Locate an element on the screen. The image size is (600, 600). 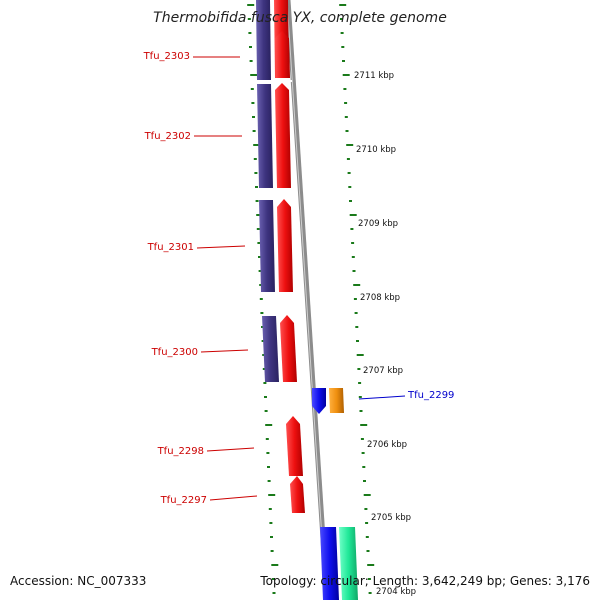
right-tick-track is located at coordinates (357, 299).